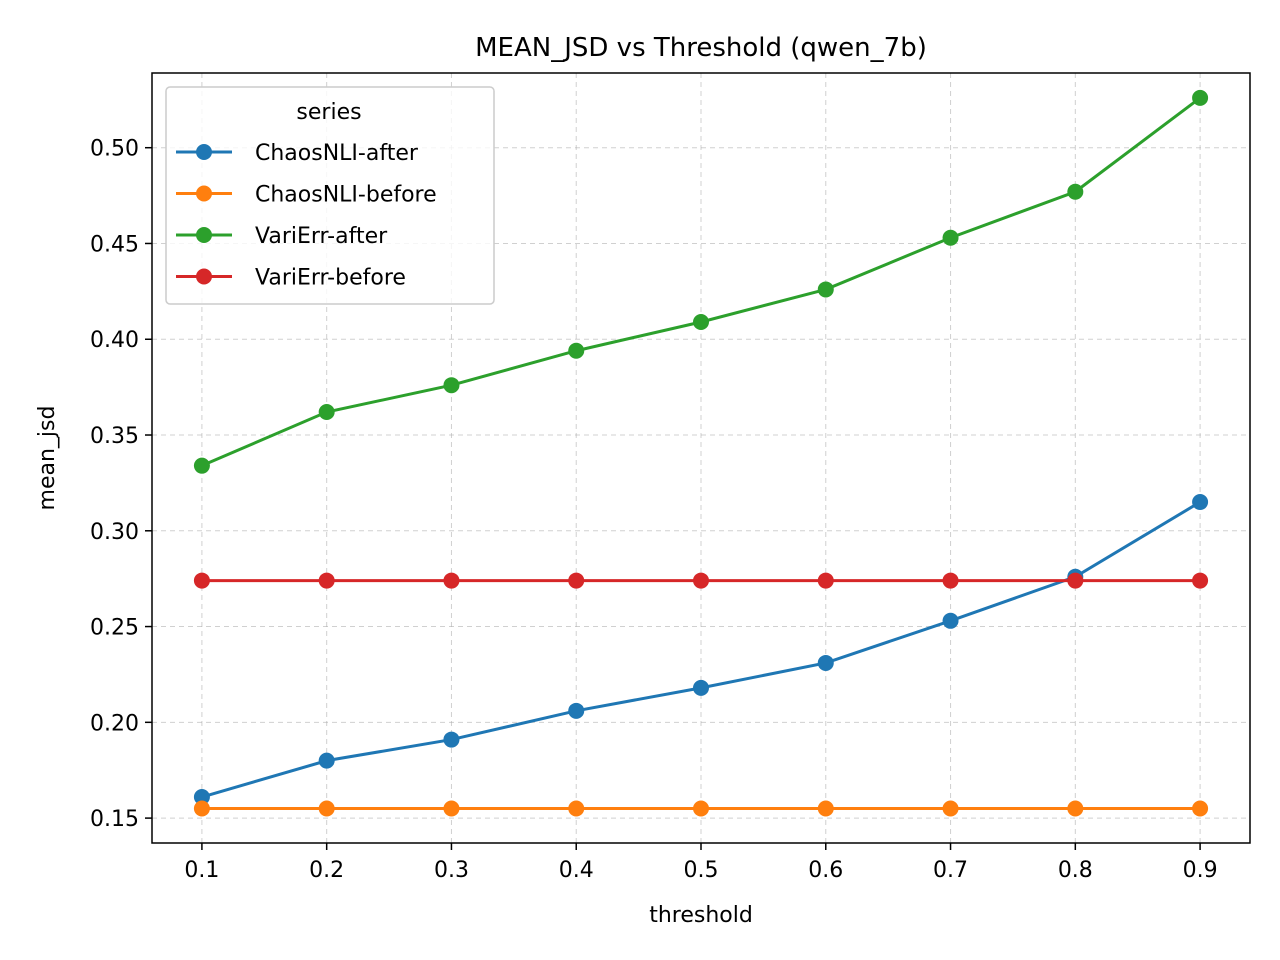 The image size is (1280, 960). Describe the element at coordinates (825, 870) in the screenshot. I see `x-tick-label: 0.6` at that location.